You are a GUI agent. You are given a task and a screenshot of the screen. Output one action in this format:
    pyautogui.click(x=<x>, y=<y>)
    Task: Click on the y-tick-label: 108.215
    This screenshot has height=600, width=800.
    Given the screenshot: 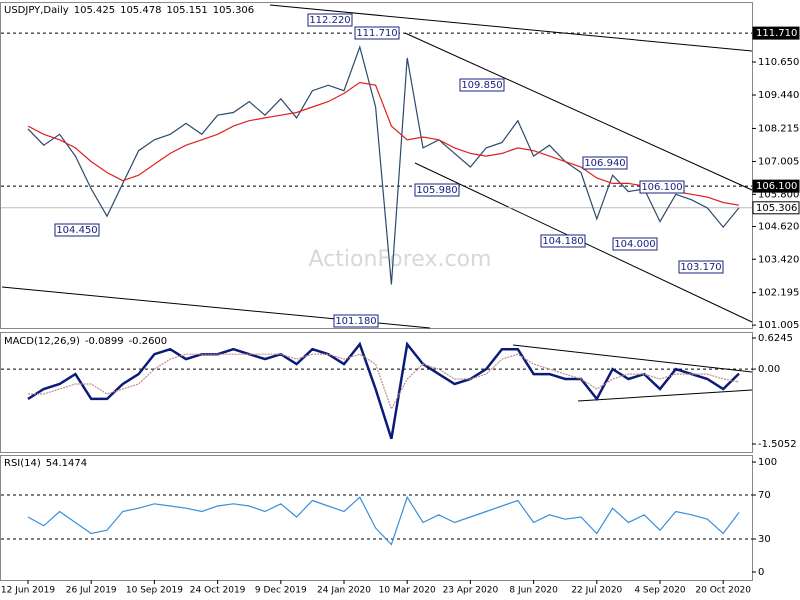 What is the action you would take?
    pyautogui.click(x=778, y=128)
    